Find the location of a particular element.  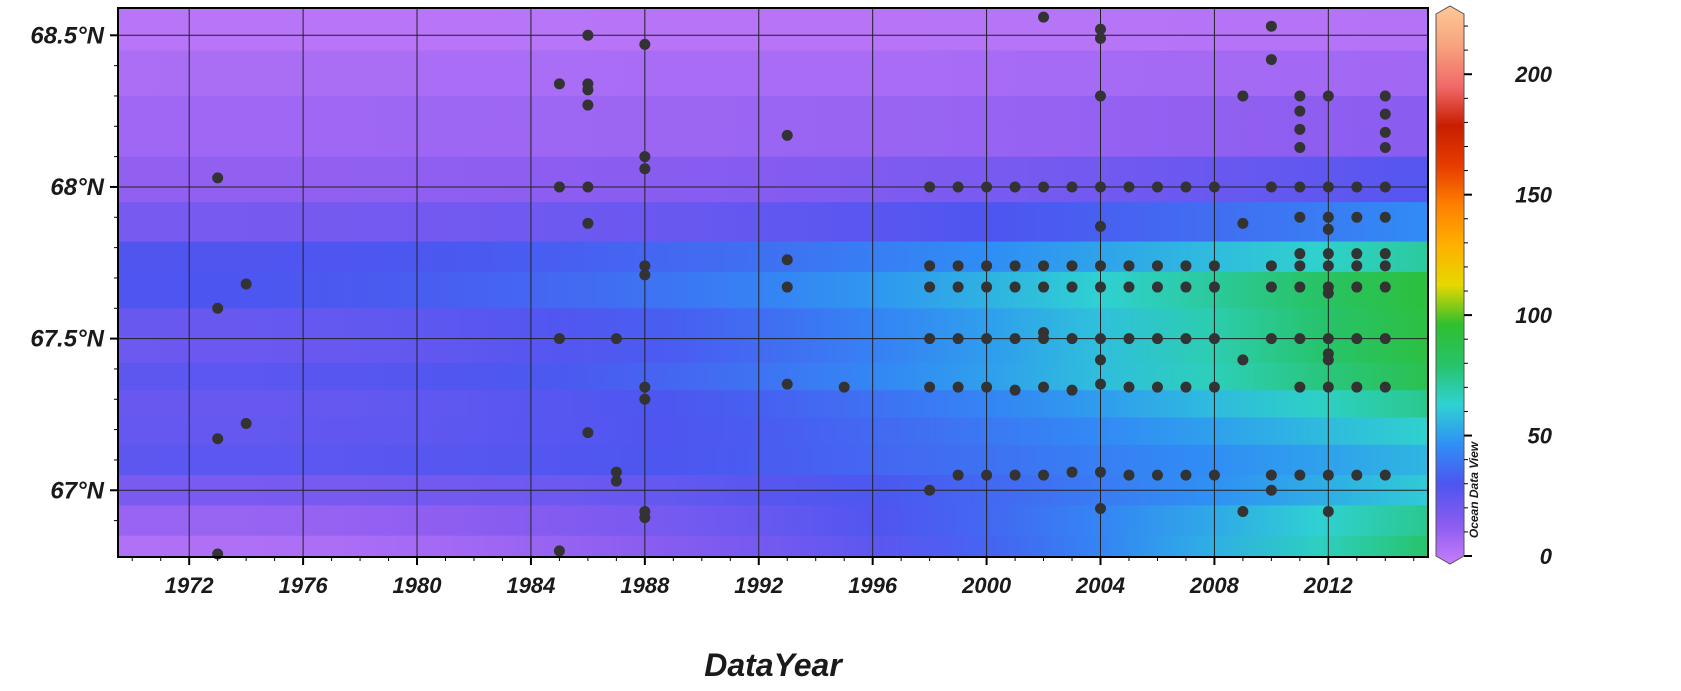

x-tick-label: 1988 is located at coordinates (645, 585).